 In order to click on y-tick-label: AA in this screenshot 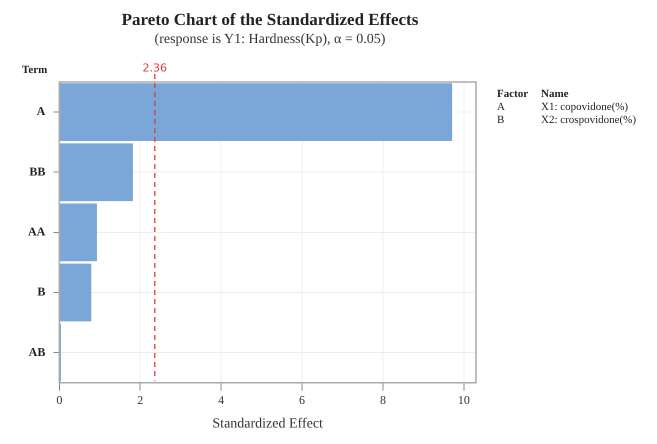, I will do `click(37, 231)`.